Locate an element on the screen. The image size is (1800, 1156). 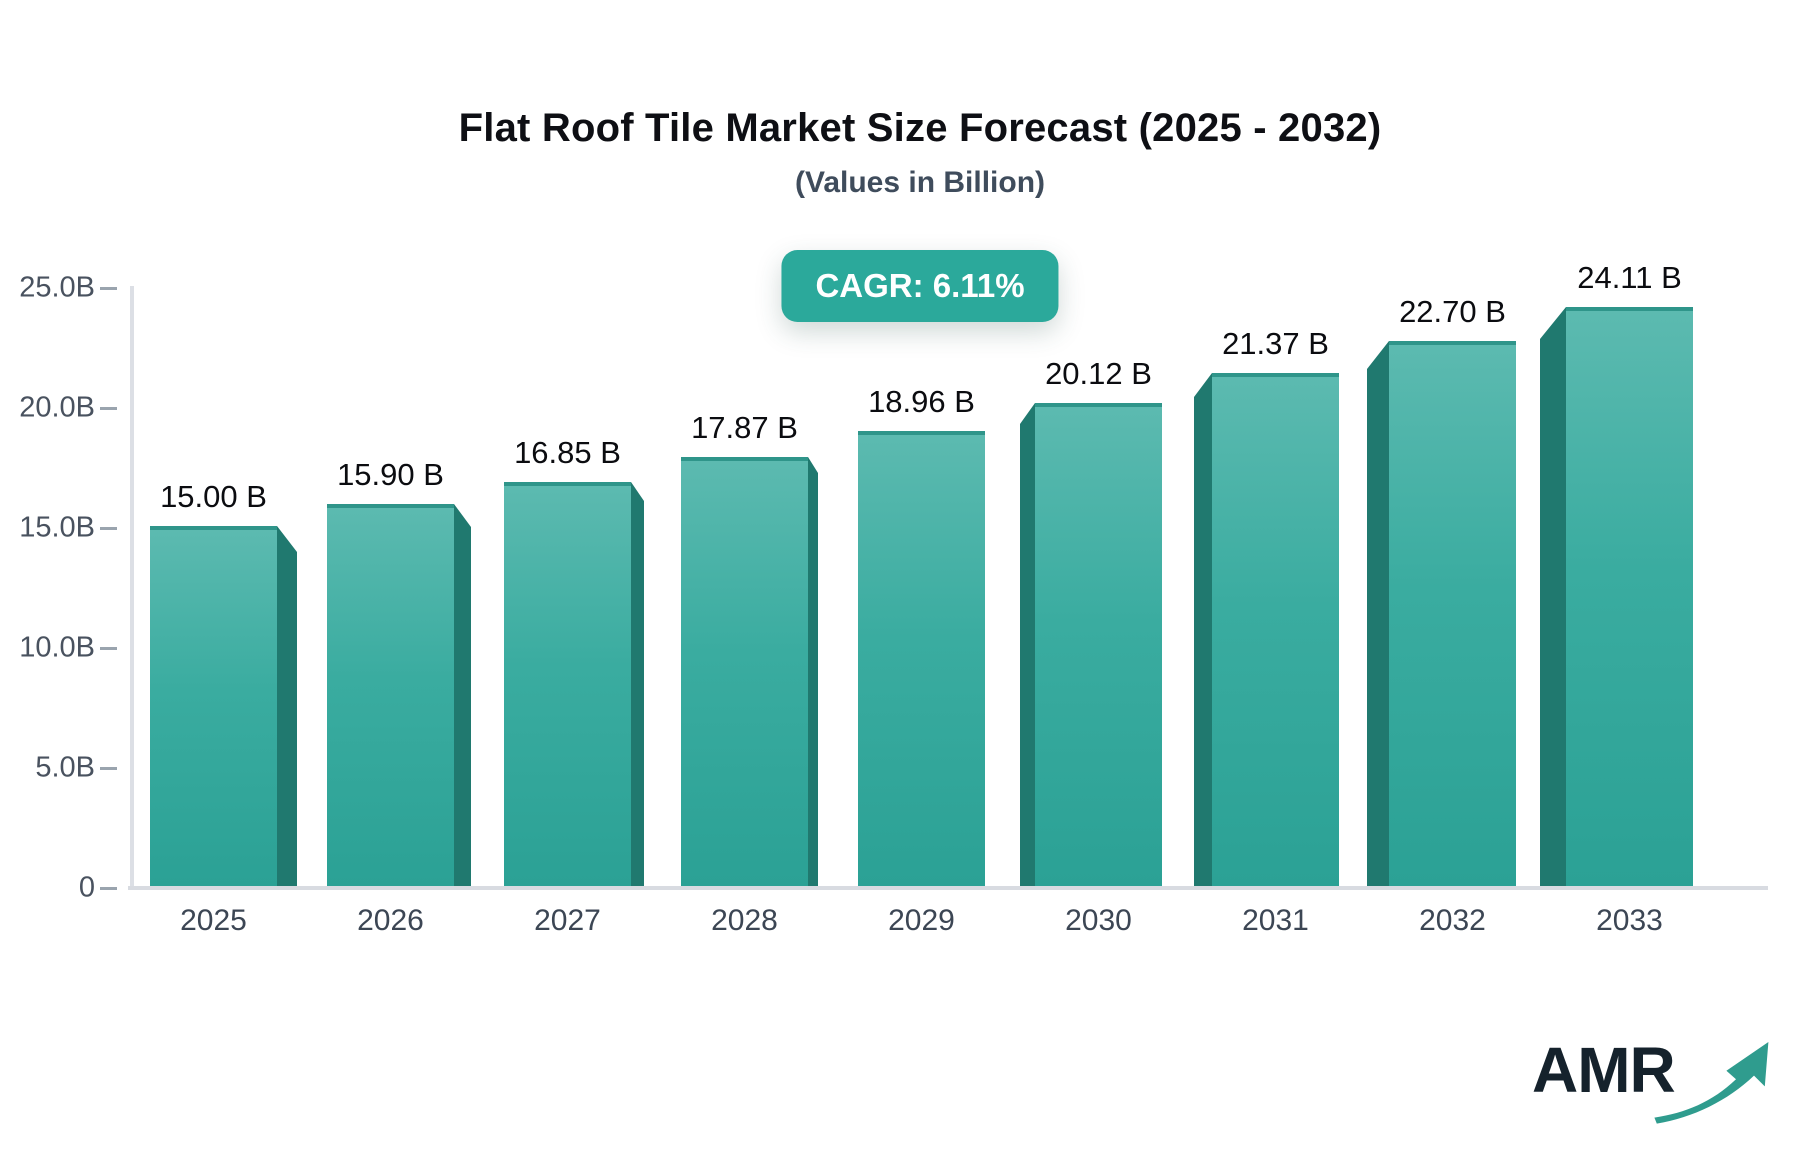
x-tick-label: 2026 is located at coordinates (390, 920).